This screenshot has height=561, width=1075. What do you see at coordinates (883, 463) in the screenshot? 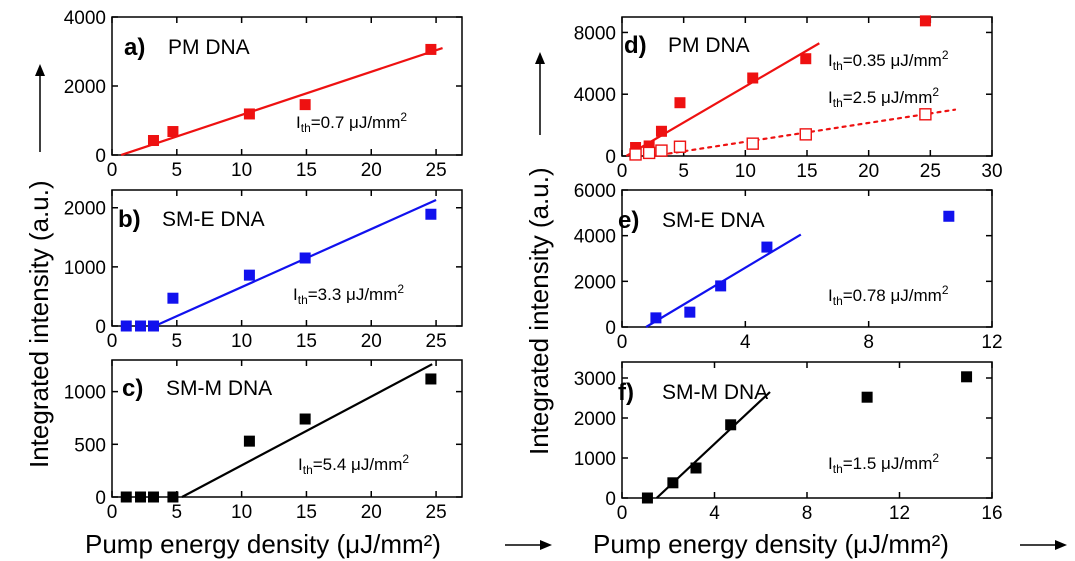
I see `threshold-label: Ith=1.5 μJ/mm2` at bounding box center [883, 463].